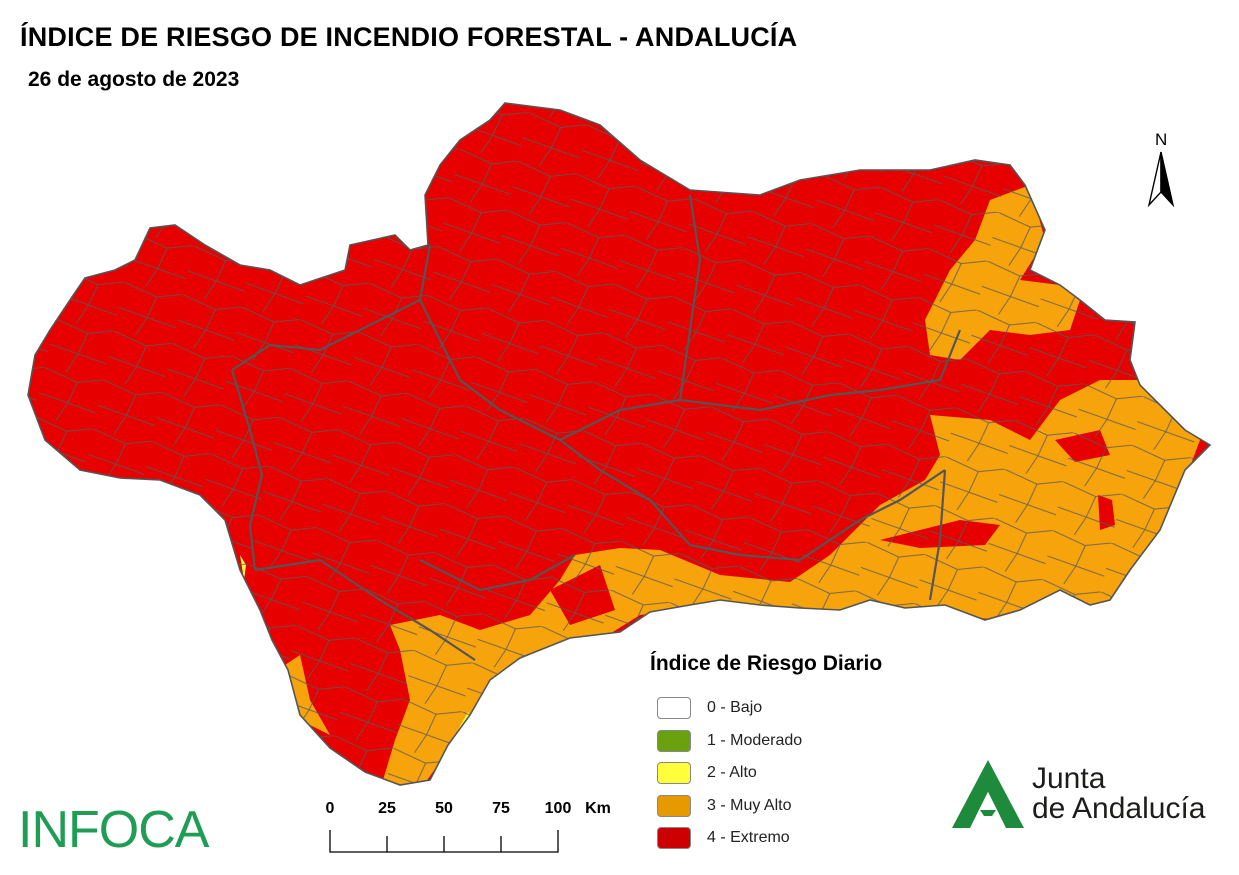 The height and width of the screenshot is (875, 1239). I want to click on scale-tick-label: 100, so click(558, 808).